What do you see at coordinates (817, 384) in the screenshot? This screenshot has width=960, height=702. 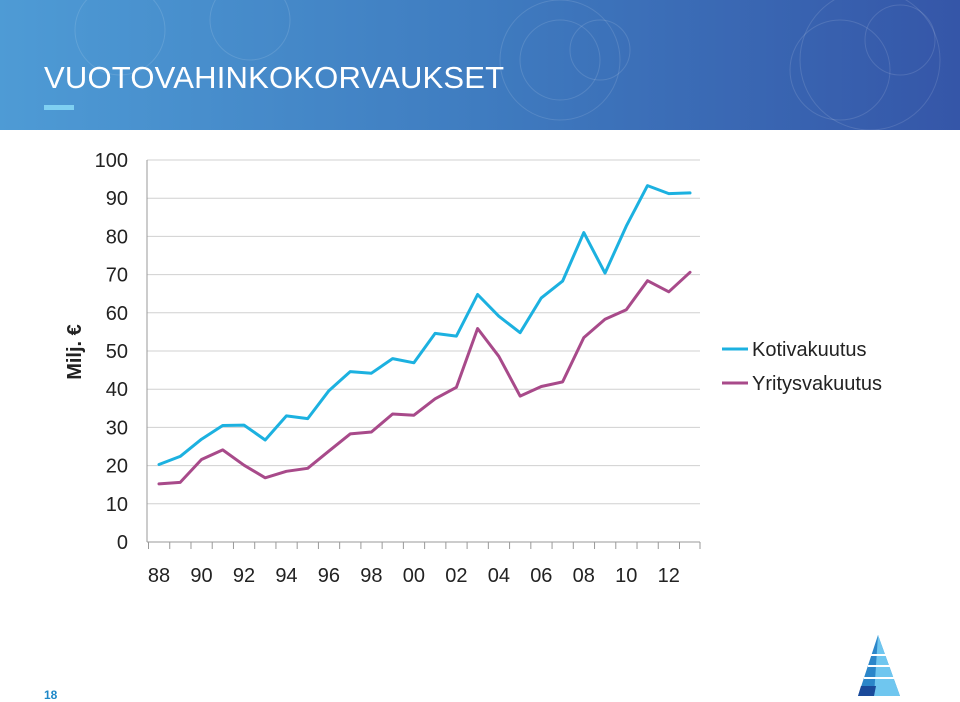 I see `legend-label: Yritysvakuutus` at bounding box center [817, 384].